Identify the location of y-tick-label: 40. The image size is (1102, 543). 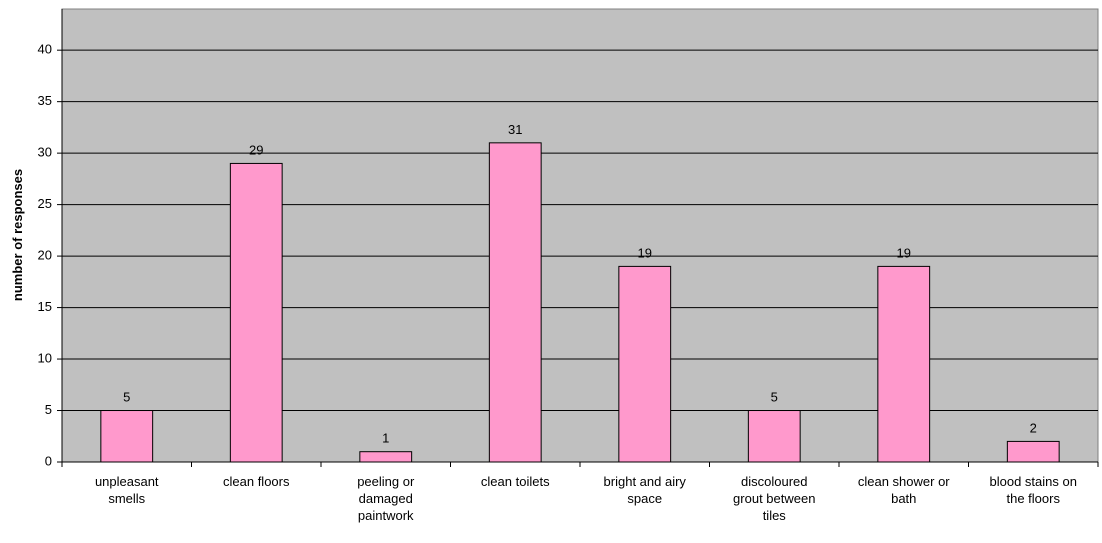
(45, 49).